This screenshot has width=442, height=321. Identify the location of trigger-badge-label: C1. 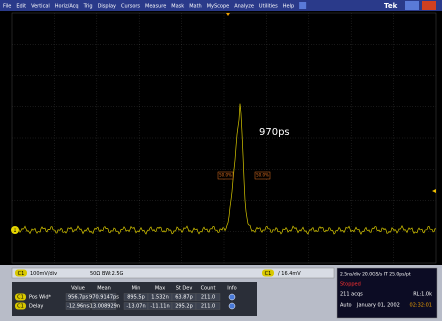
(268, 274).